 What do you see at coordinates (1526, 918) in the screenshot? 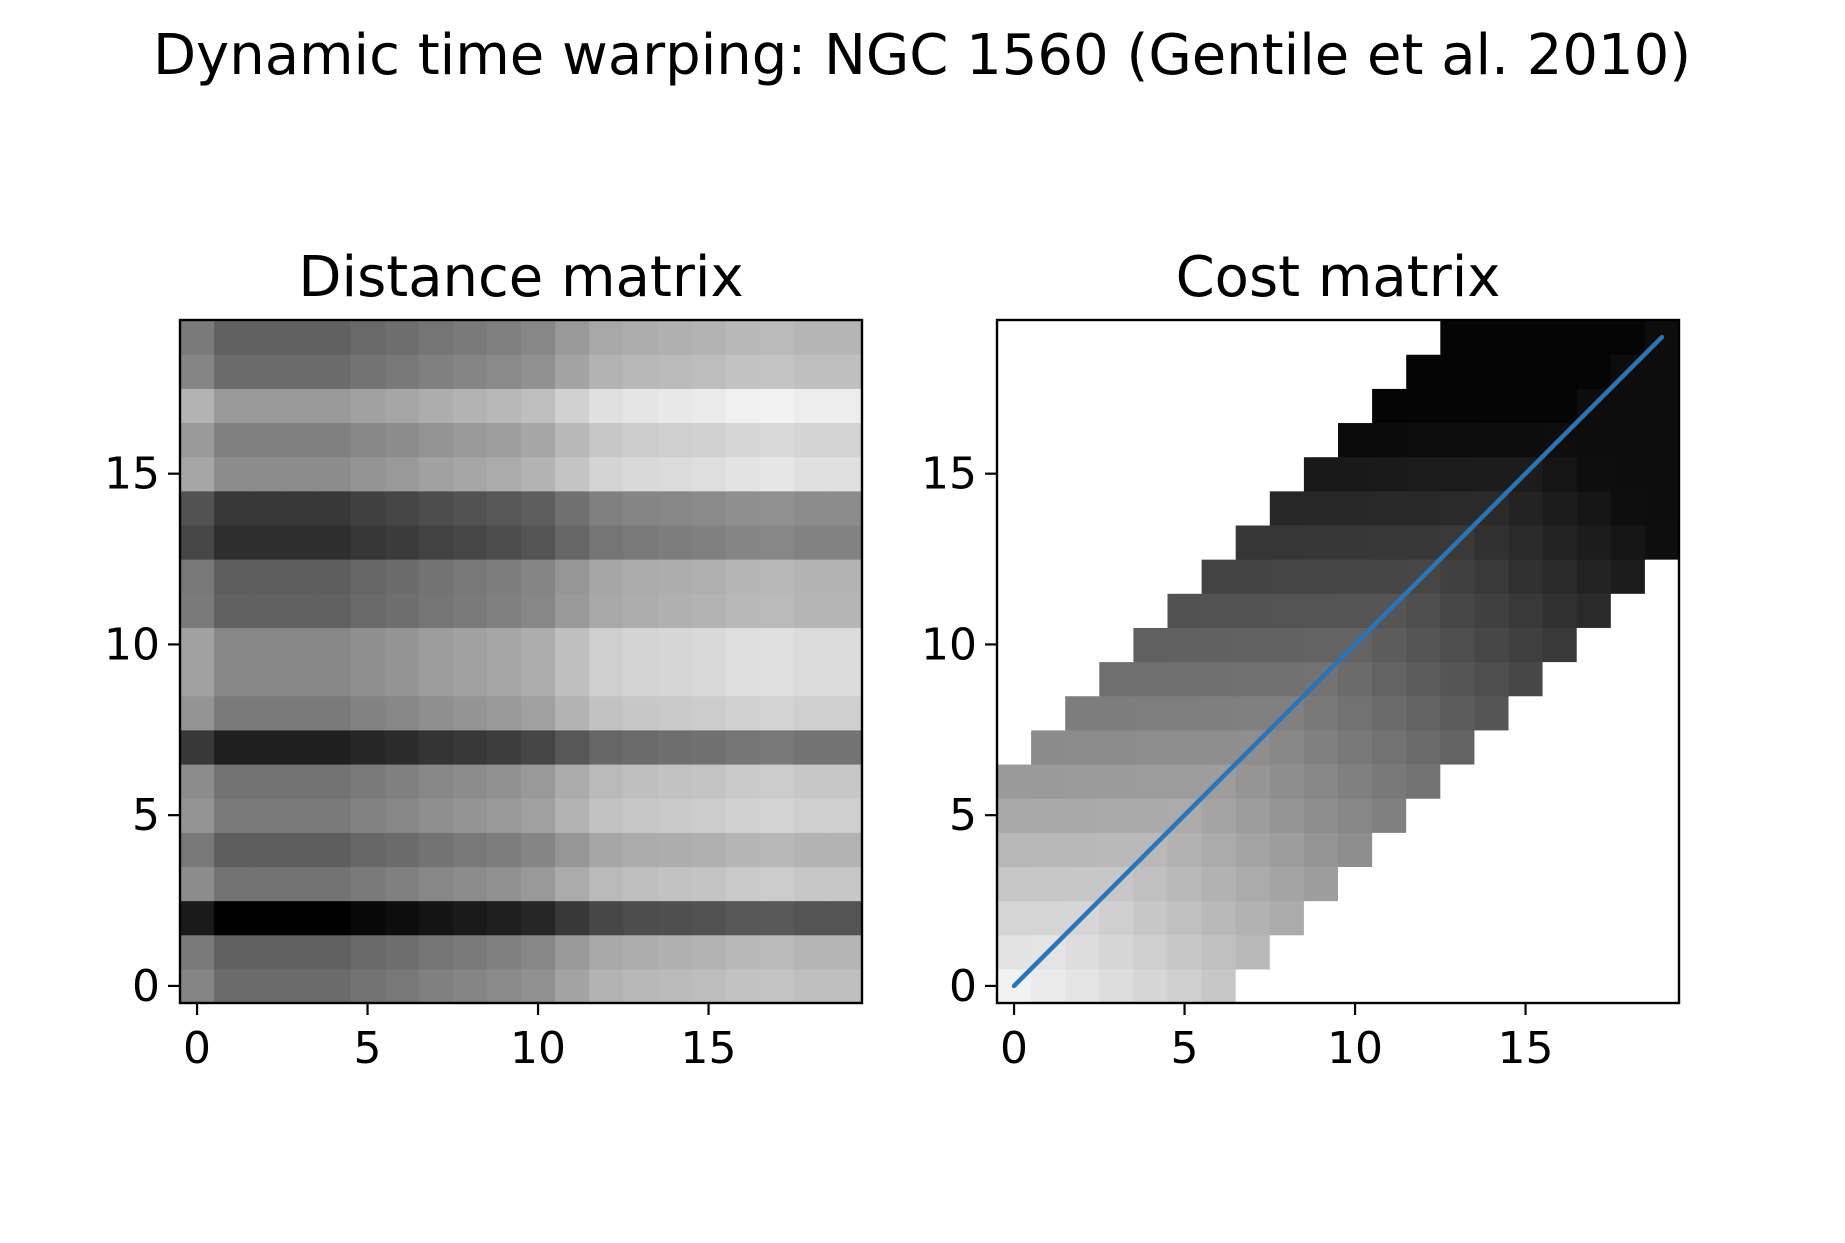
I see `cost-cell-r2-c15` at bounding box center [1526, 918].